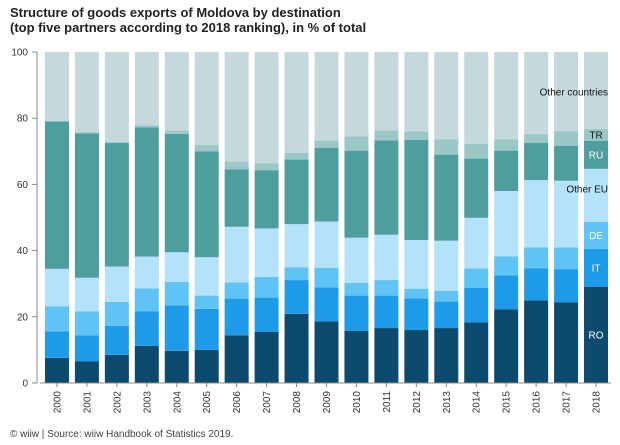 Image resolution: width=620 pixels, height=445 pixels. I want to click on bar-segment-de-2015, so click(506, 266).